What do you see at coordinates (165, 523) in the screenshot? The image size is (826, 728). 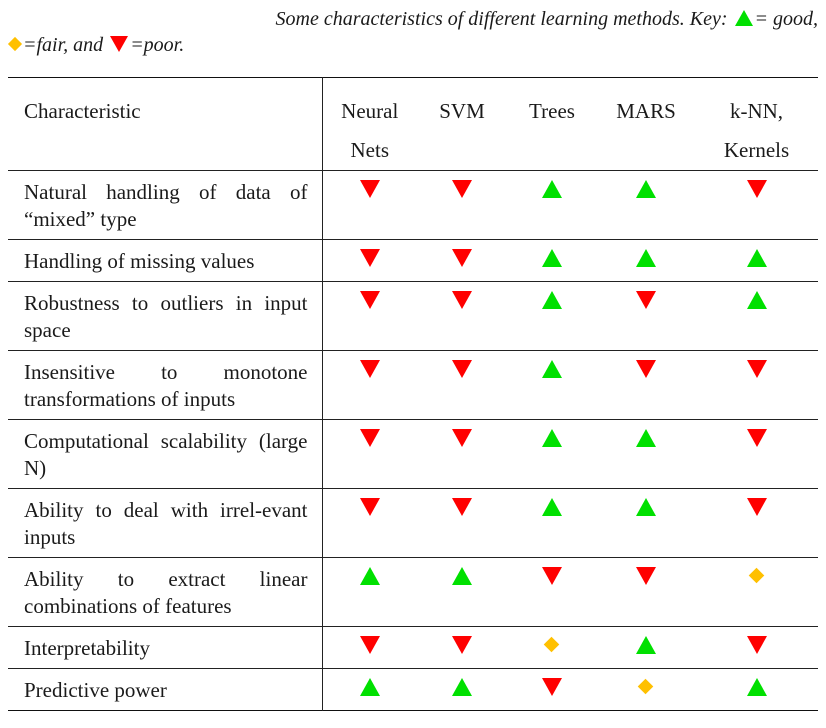 I see `characteristic-label: Ability to deal with irrel-evant inputs` at bounding box center [165, 523].